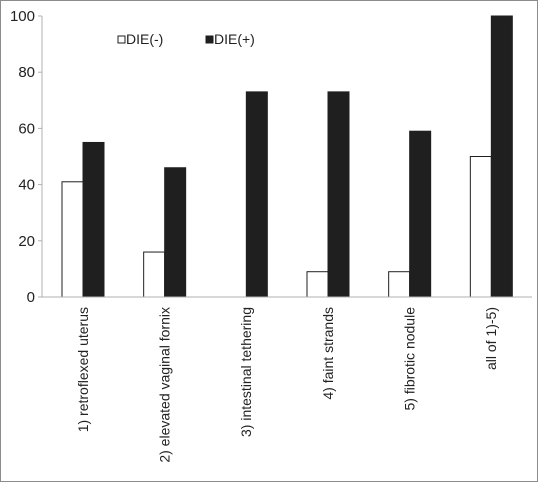  What do you see at coordinates (165, 385) in the screenshot?
I see `x-category-label: 2) elevated vaginal fornix` at bounding box center [165, 385].